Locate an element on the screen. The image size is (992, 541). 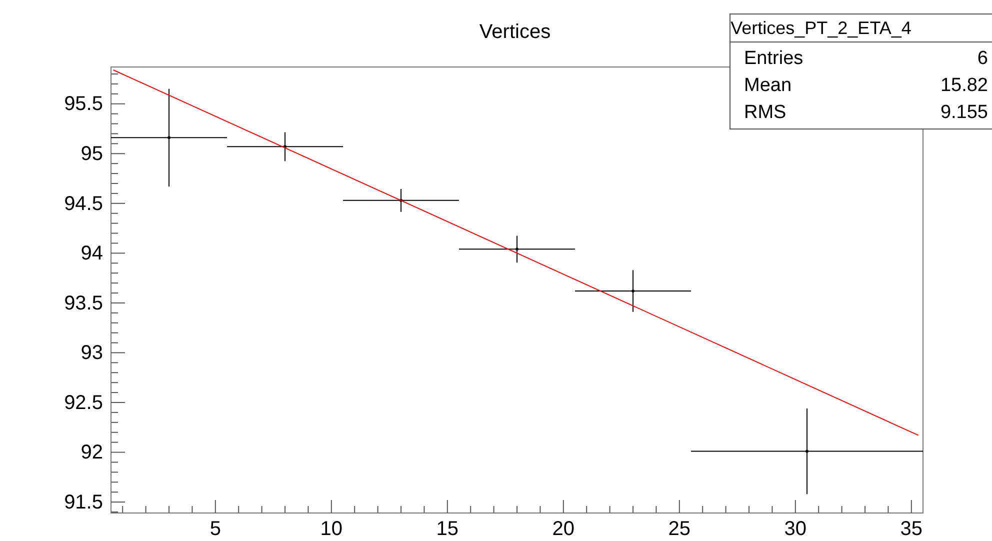
annotation: Entries is located at coordinates (774, 58).